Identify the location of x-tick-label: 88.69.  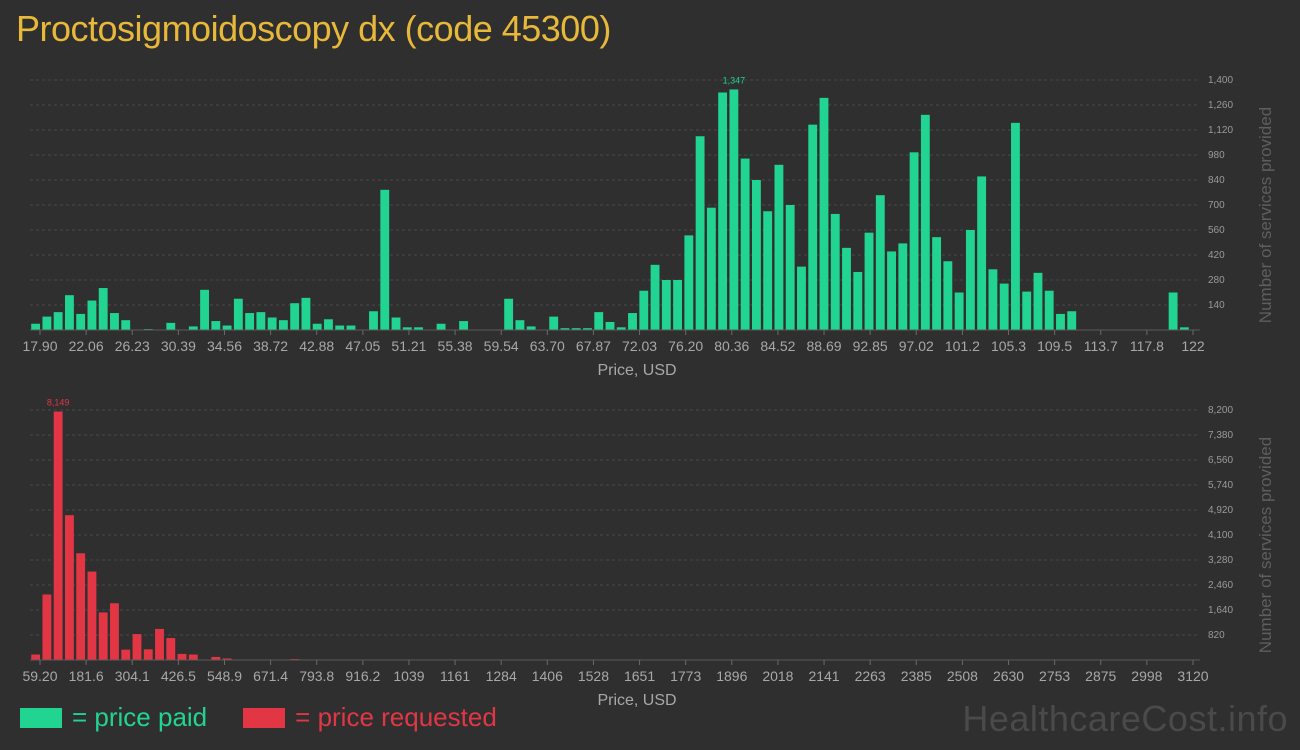
(824, 346).